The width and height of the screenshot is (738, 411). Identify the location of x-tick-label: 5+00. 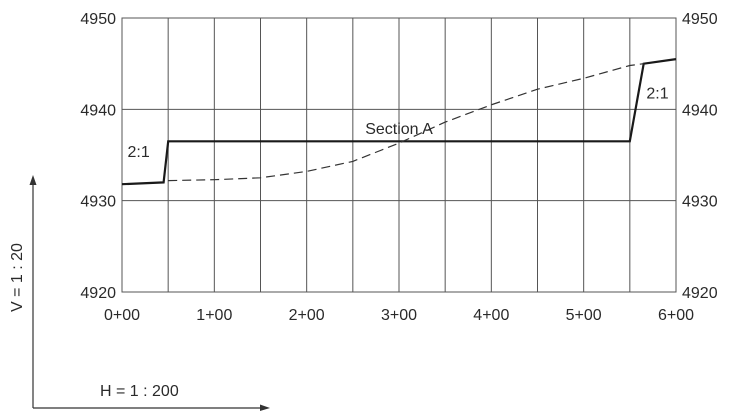
(584, 315).